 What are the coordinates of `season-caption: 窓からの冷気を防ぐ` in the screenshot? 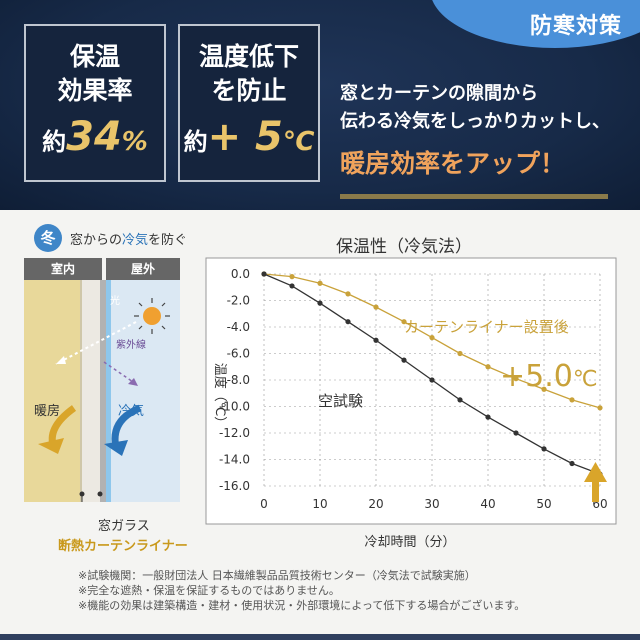 It's located at (128, 238).